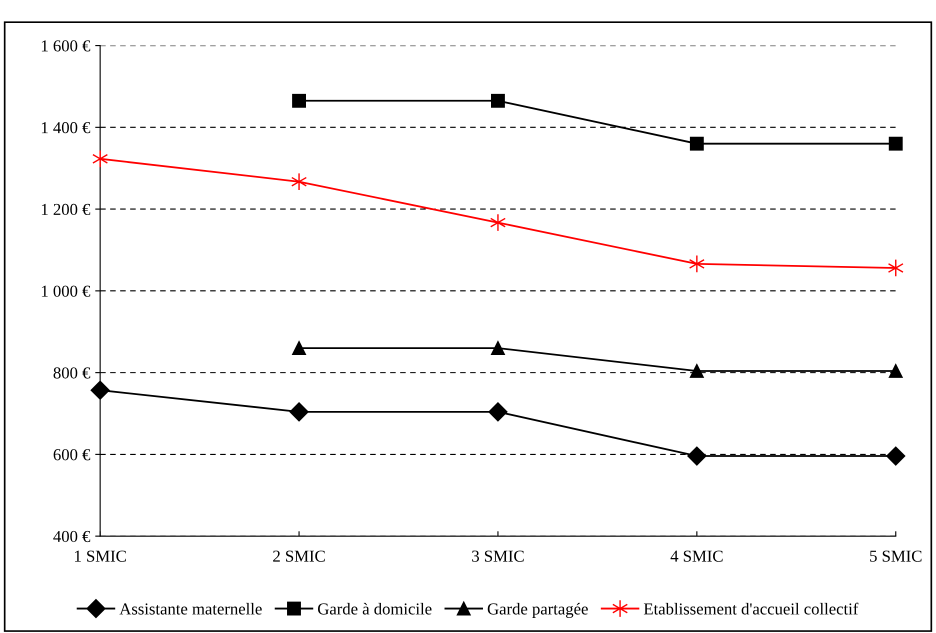 Image resolution: width=936 pixels, height=633 pixels. What do you see at coordinates (100, 556) in the screenshot?
I see `x-tick-label: 1 SMIC` at bounding box center [100, 556].